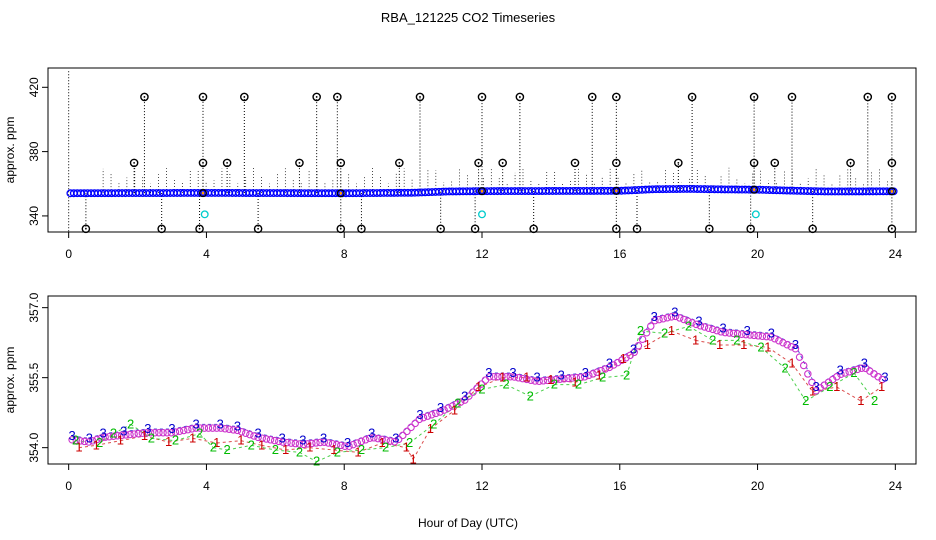  I want to click on highlight-point-center, so click(754, 190).